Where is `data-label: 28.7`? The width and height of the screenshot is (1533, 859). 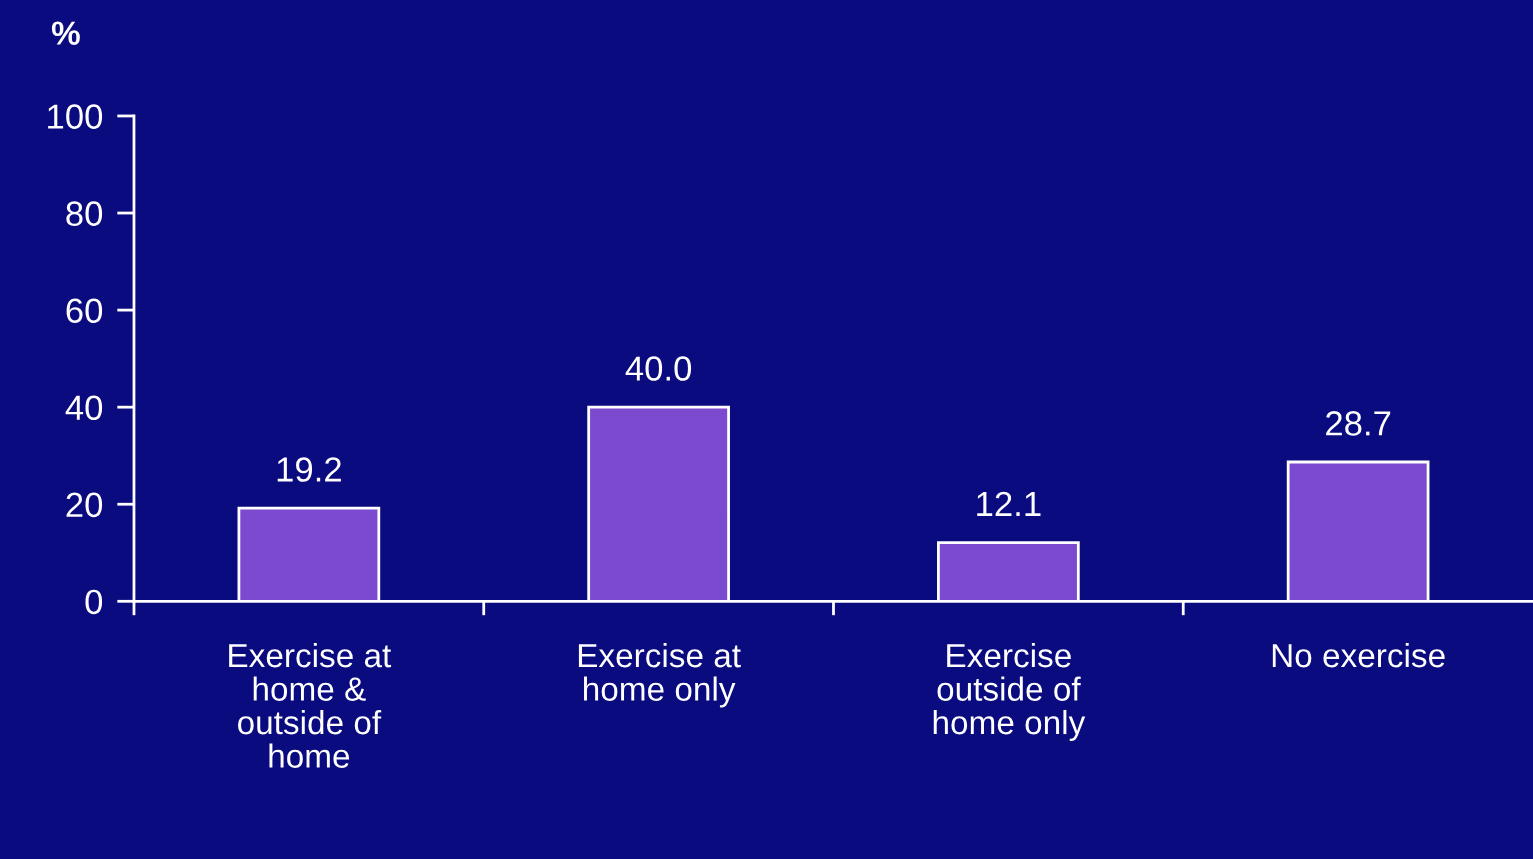
data-label: 28.7 is located at coordinates (1358, 423).